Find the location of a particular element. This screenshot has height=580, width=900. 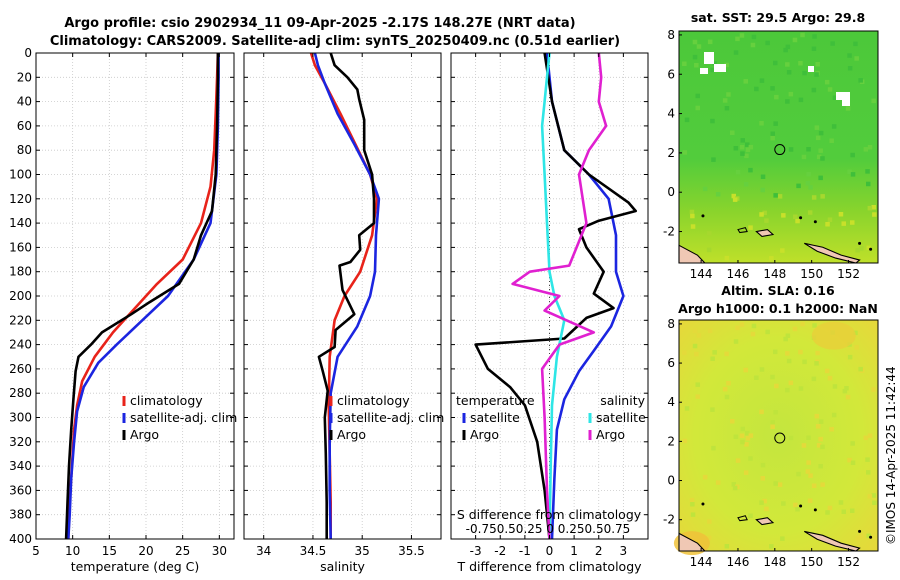

y-tick-label: 20 is located at coordinates (24, 77).